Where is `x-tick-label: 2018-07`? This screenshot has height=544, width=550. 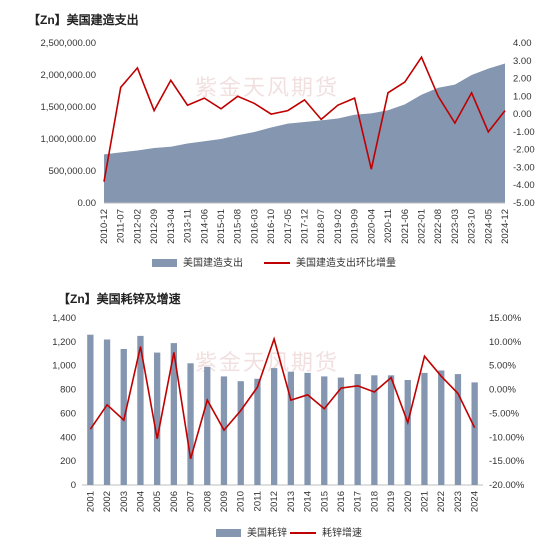
x-tick-label: 2018-07 is located at coordinates (321, 226).